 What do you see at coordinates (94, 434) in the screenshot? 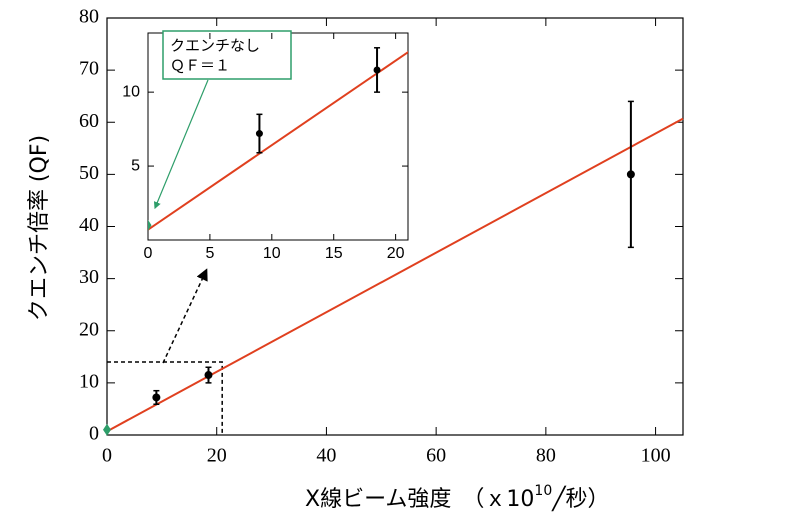
I see `y-tick-label: 0` at bounding box center [94, 434].